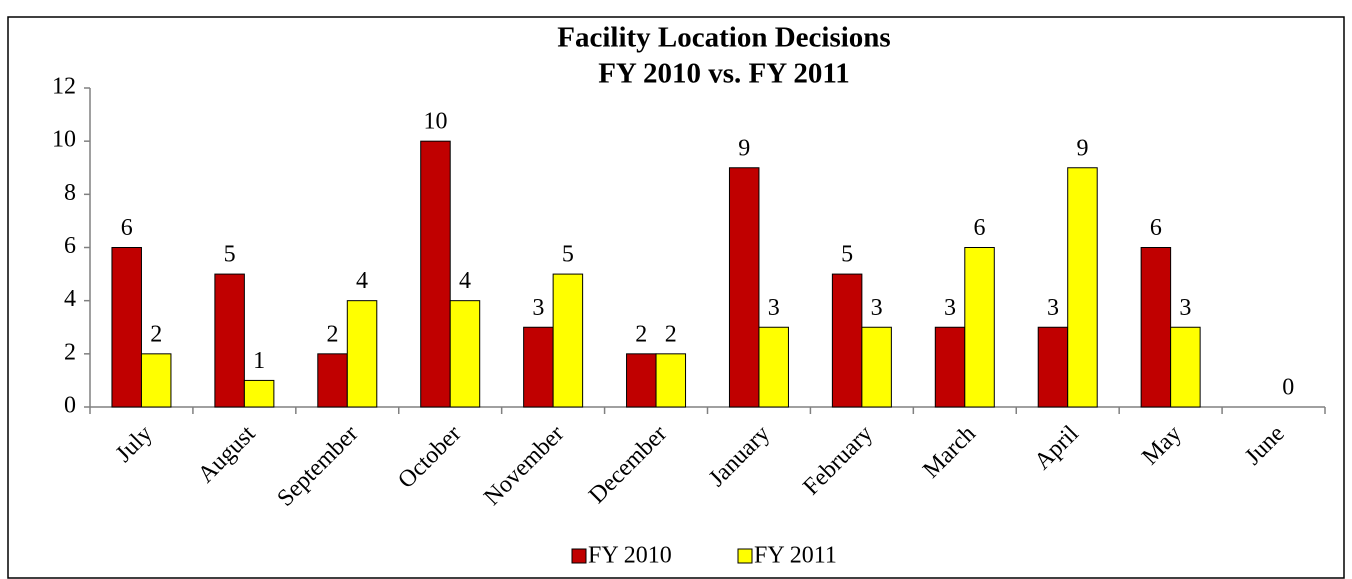 This screenshot has height=579, width=1352. I want to click on y-tick-label: 8, so click(70, 193).